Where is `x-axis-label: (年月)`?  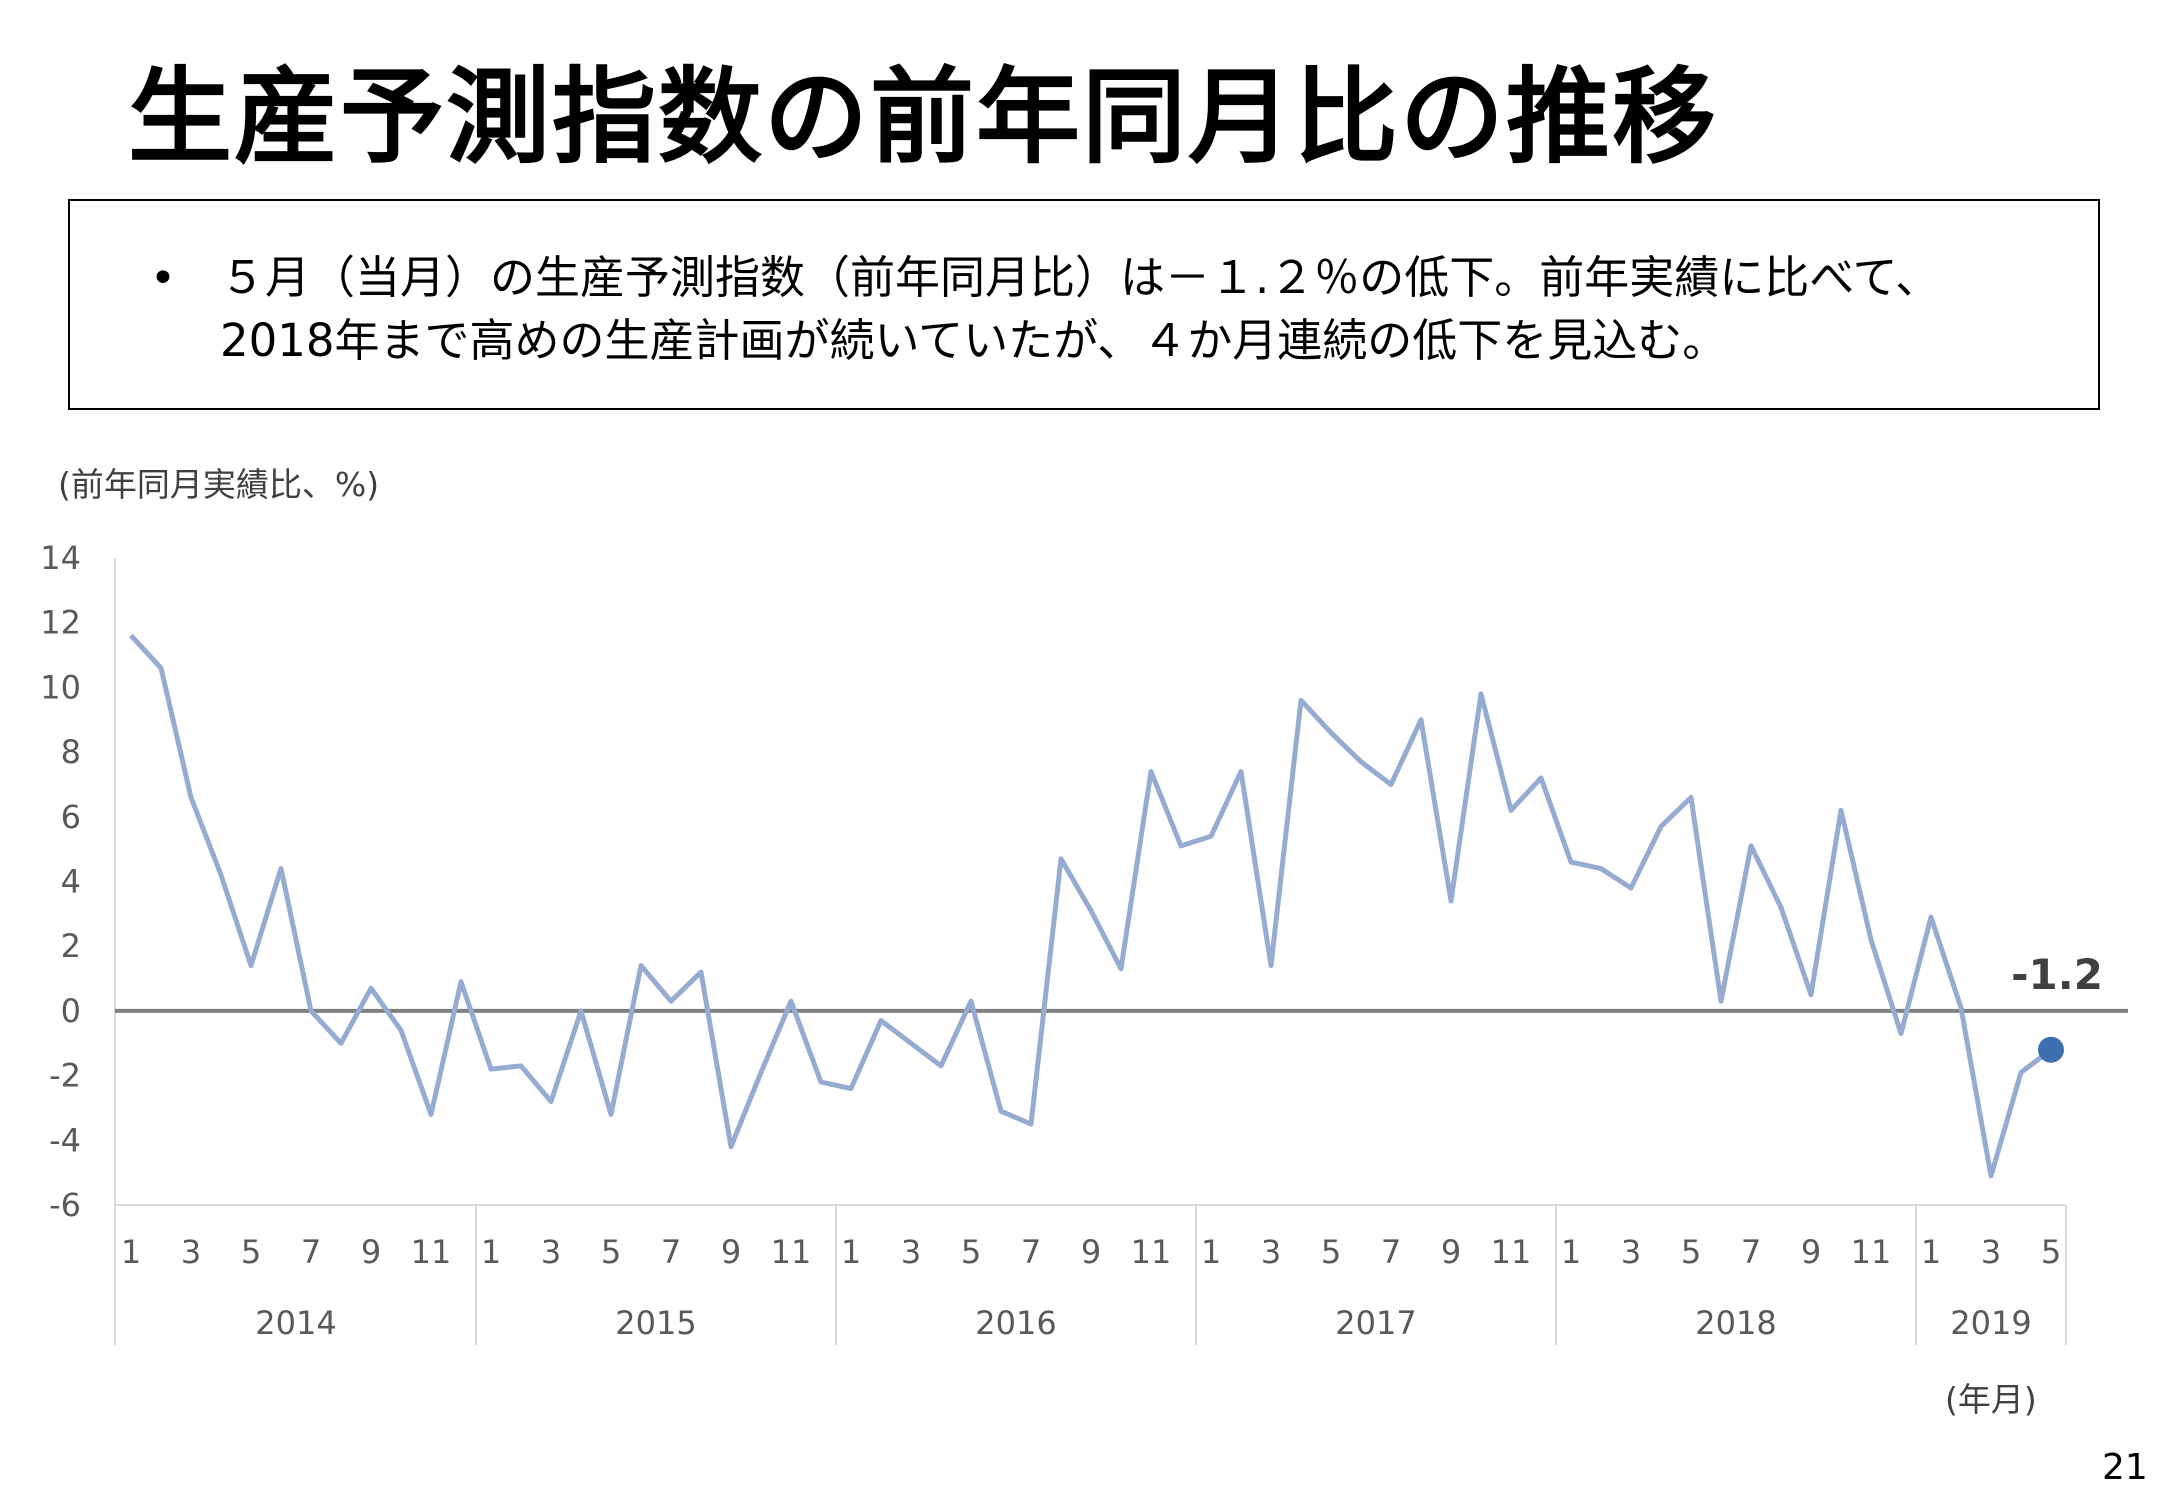 x-axis-label: (年月) is located at coordinates (1991, 1399).